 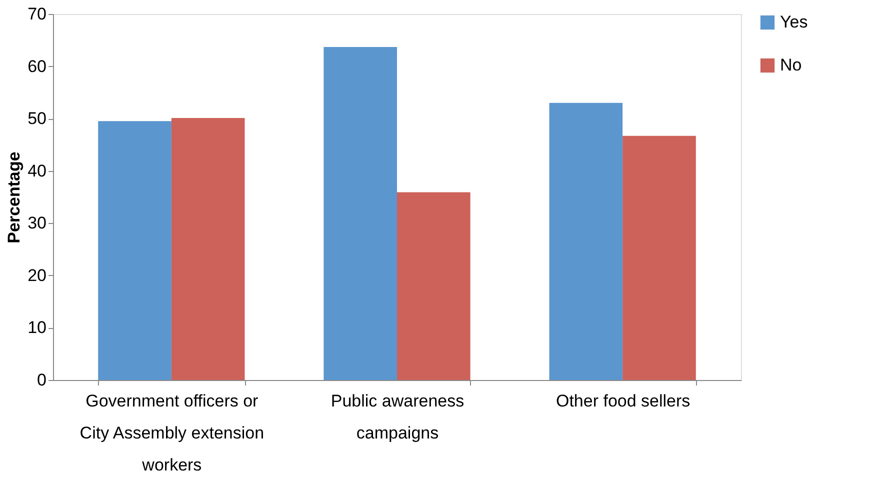 I want to click on y-tick-label: 0, so click(x=41, y=380).